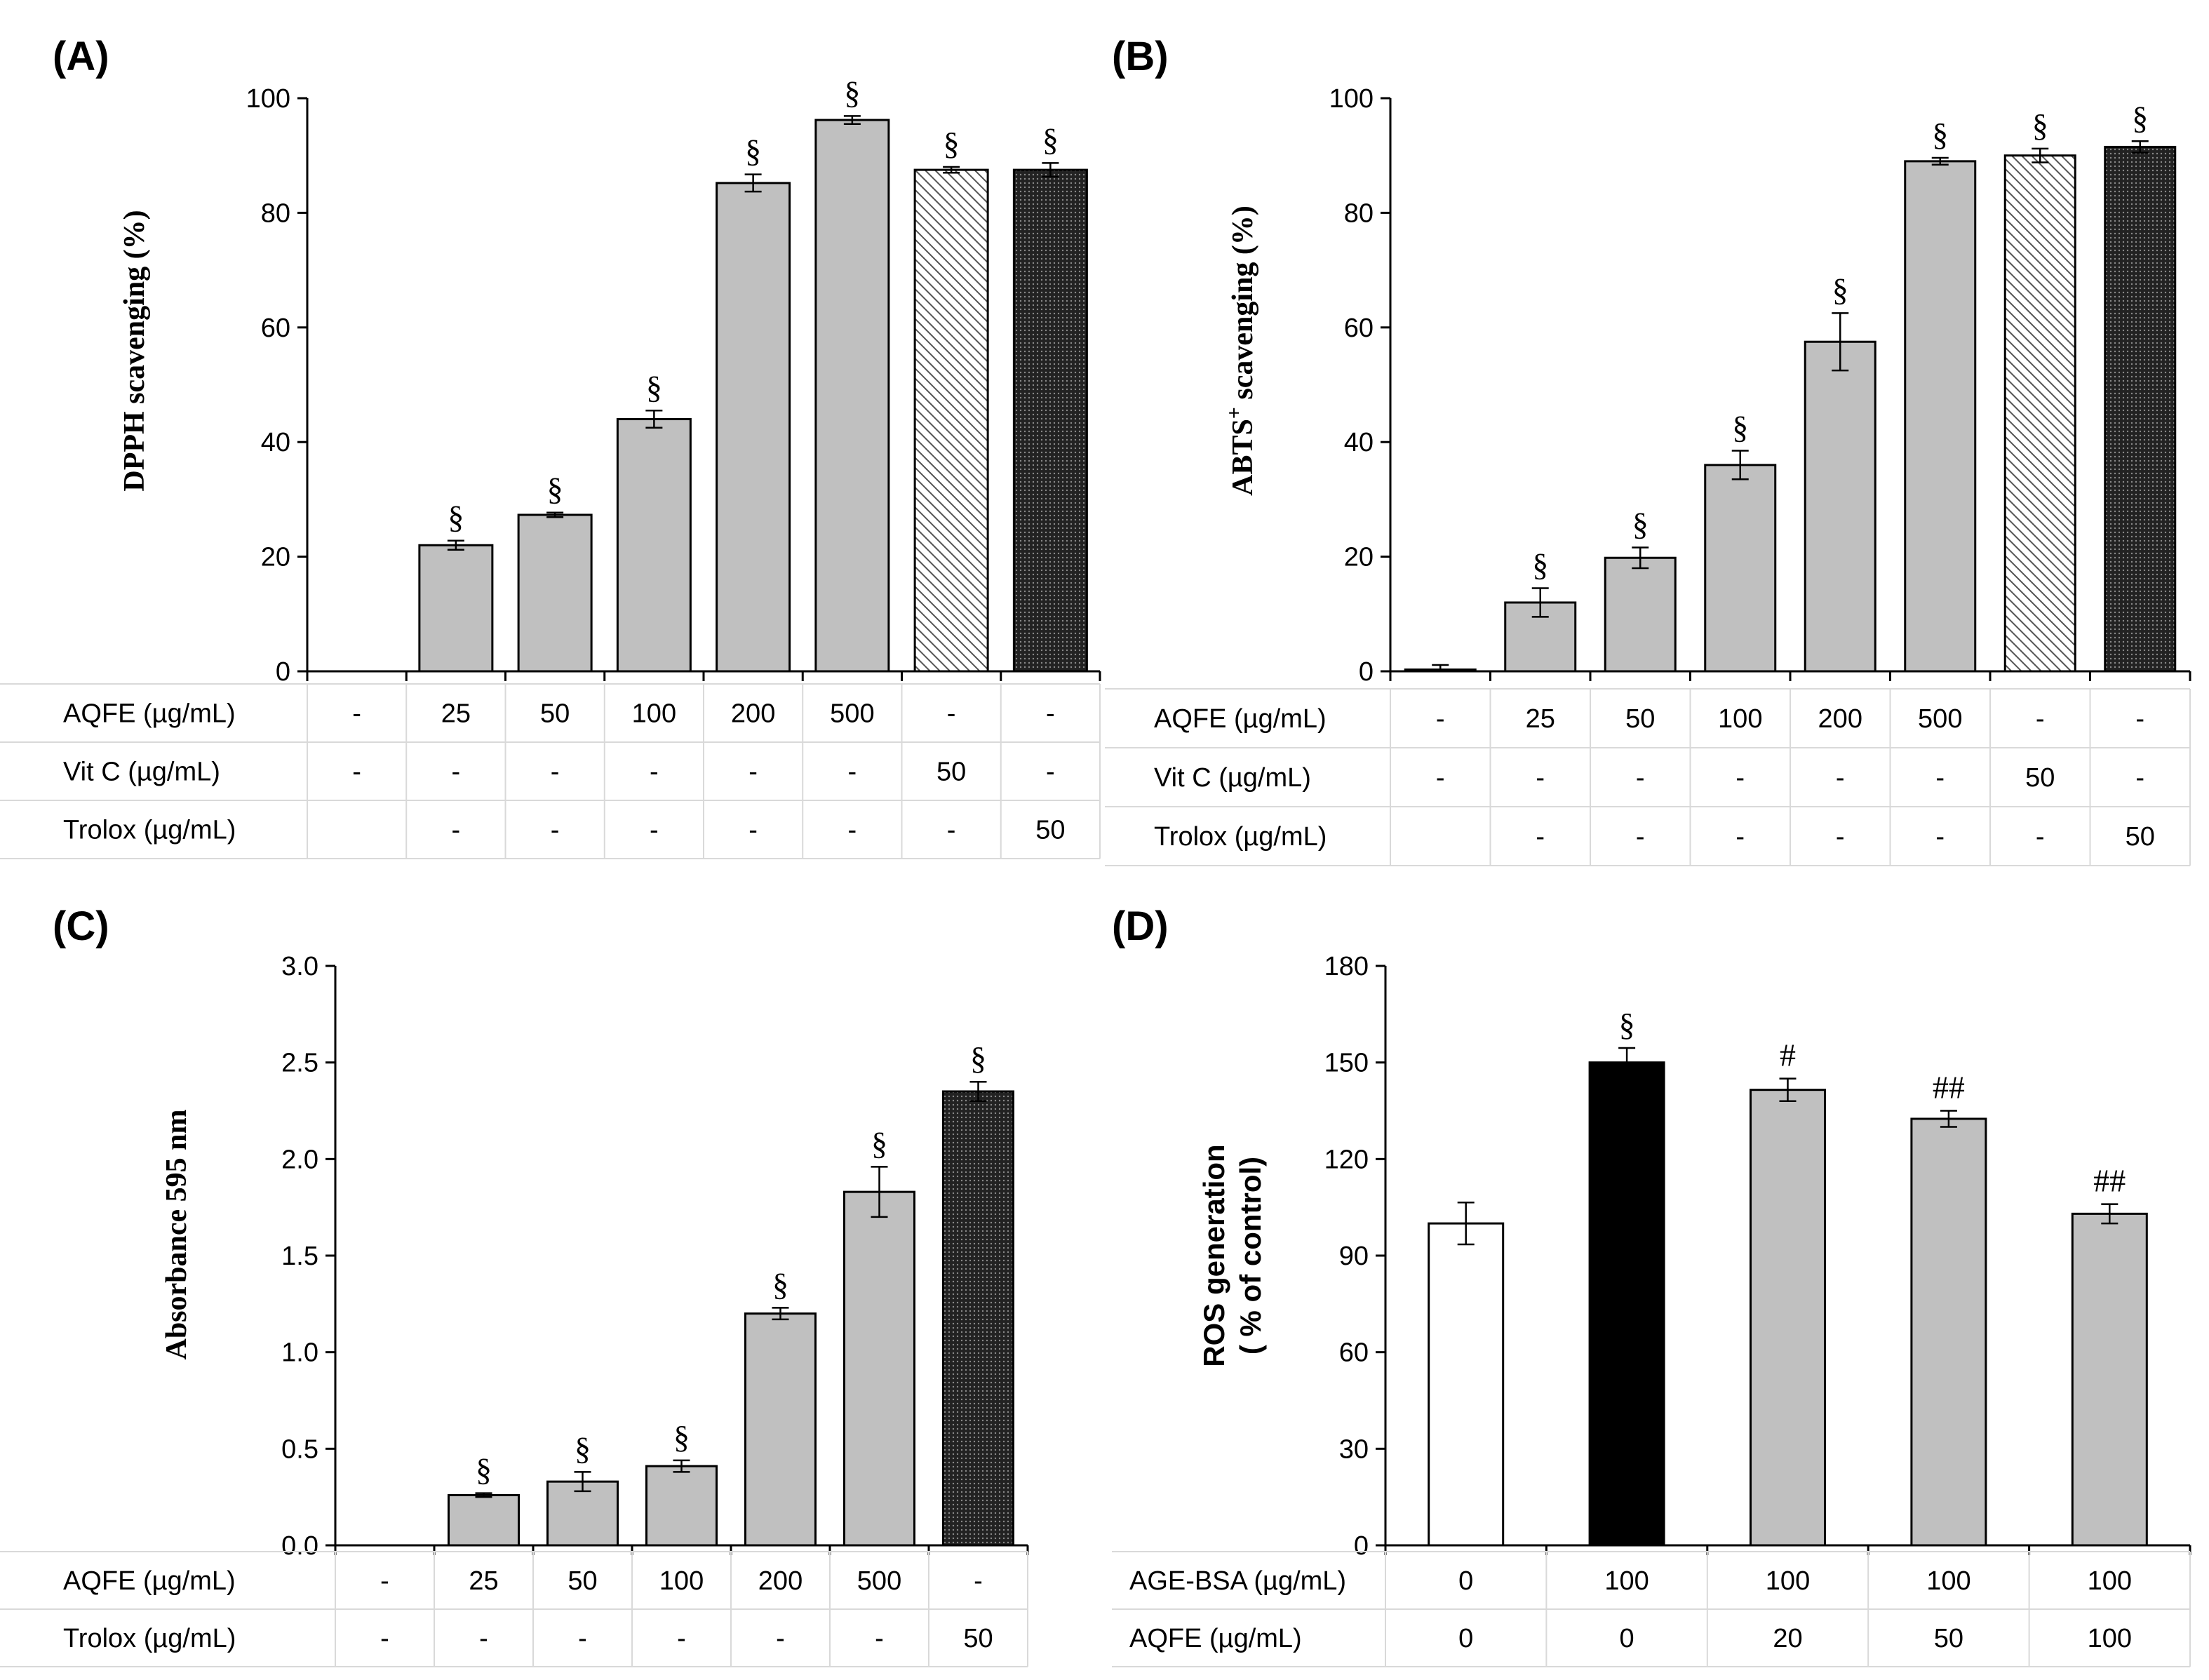  Describe the element at coordinates (1354, 1449) in the screenshot. I see `y-tick-label: 30` at that location.